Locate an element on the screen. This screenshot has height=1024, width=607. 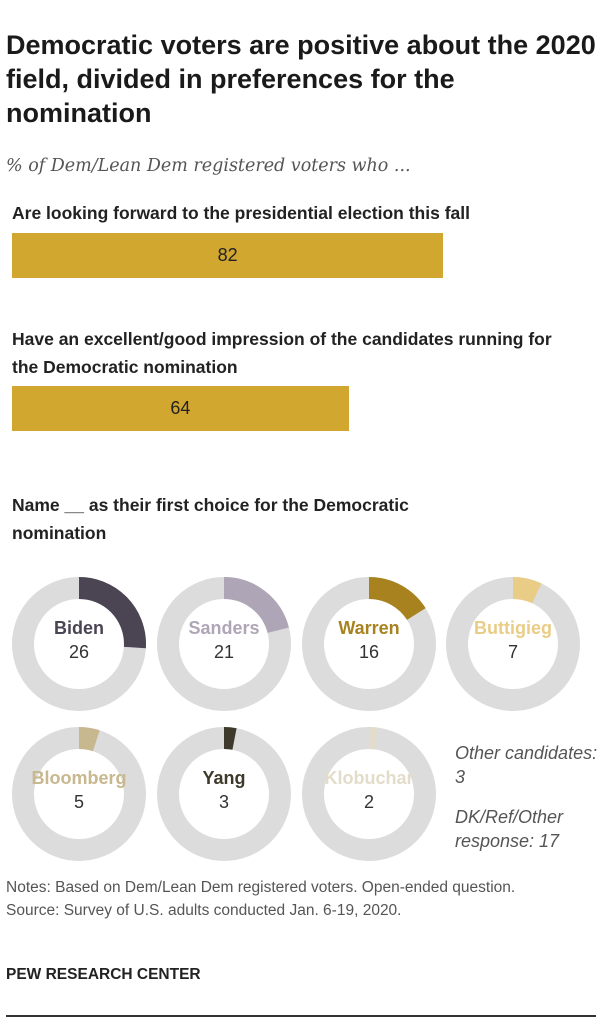
donut-label-buttigieg: Buttigieg is located at coordinates (513, 628).